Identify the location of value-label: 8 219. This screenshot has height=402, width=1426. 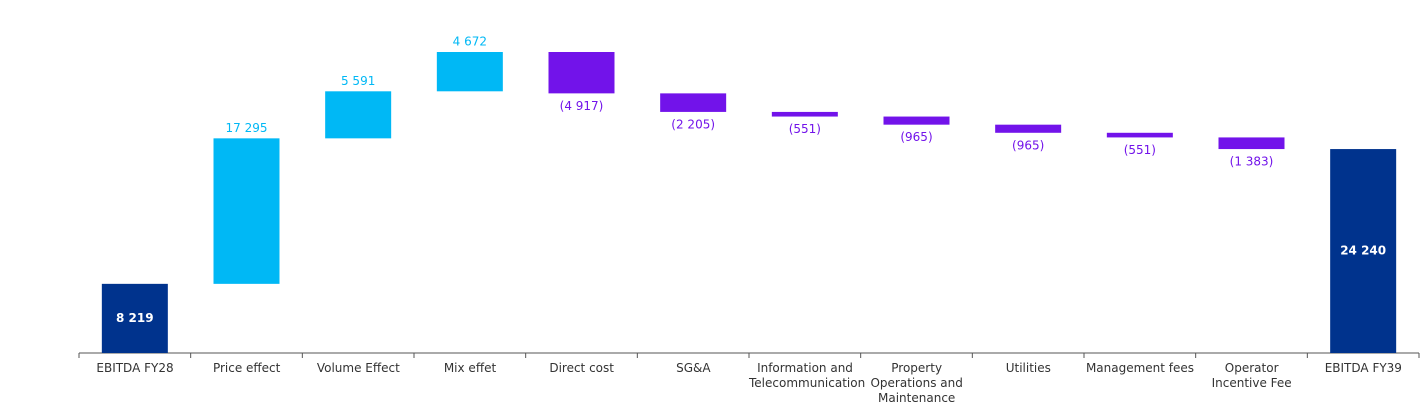
(135, 318).